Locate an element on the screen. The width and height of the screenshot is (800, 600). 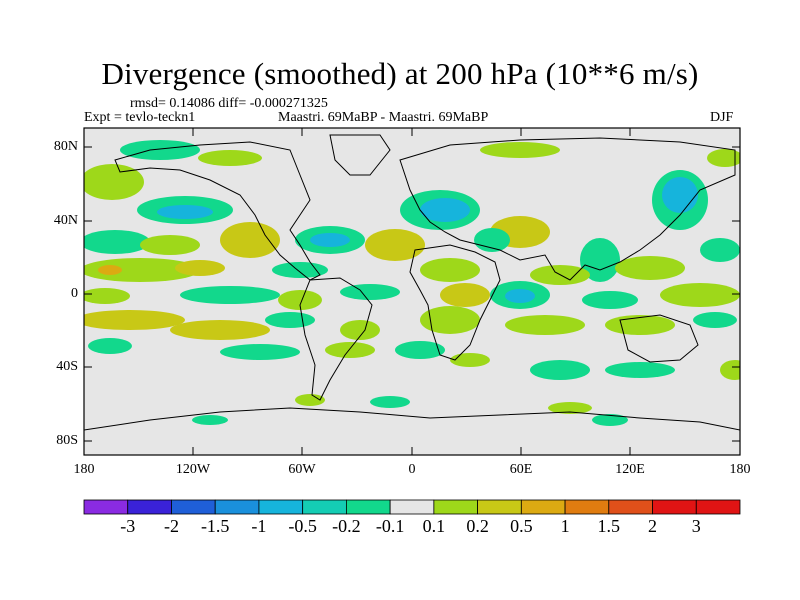
experiment-label: Expt = tevlo-teckn1 is located at coordinates (140, 117).